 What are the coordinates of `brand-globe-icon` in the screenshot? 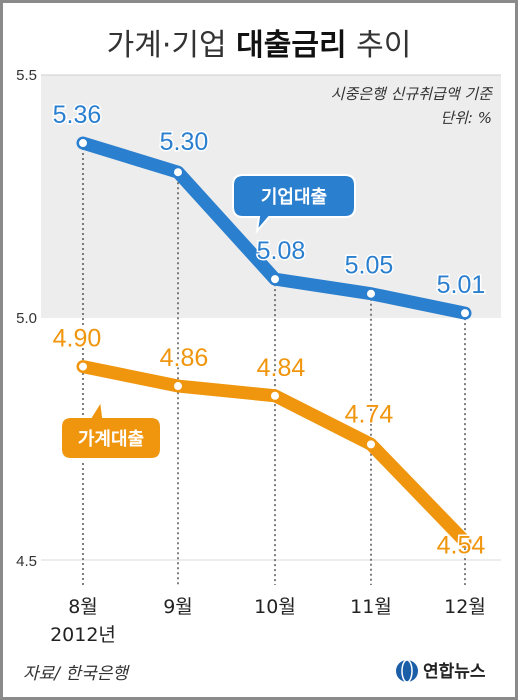 It's located at (407, 671).